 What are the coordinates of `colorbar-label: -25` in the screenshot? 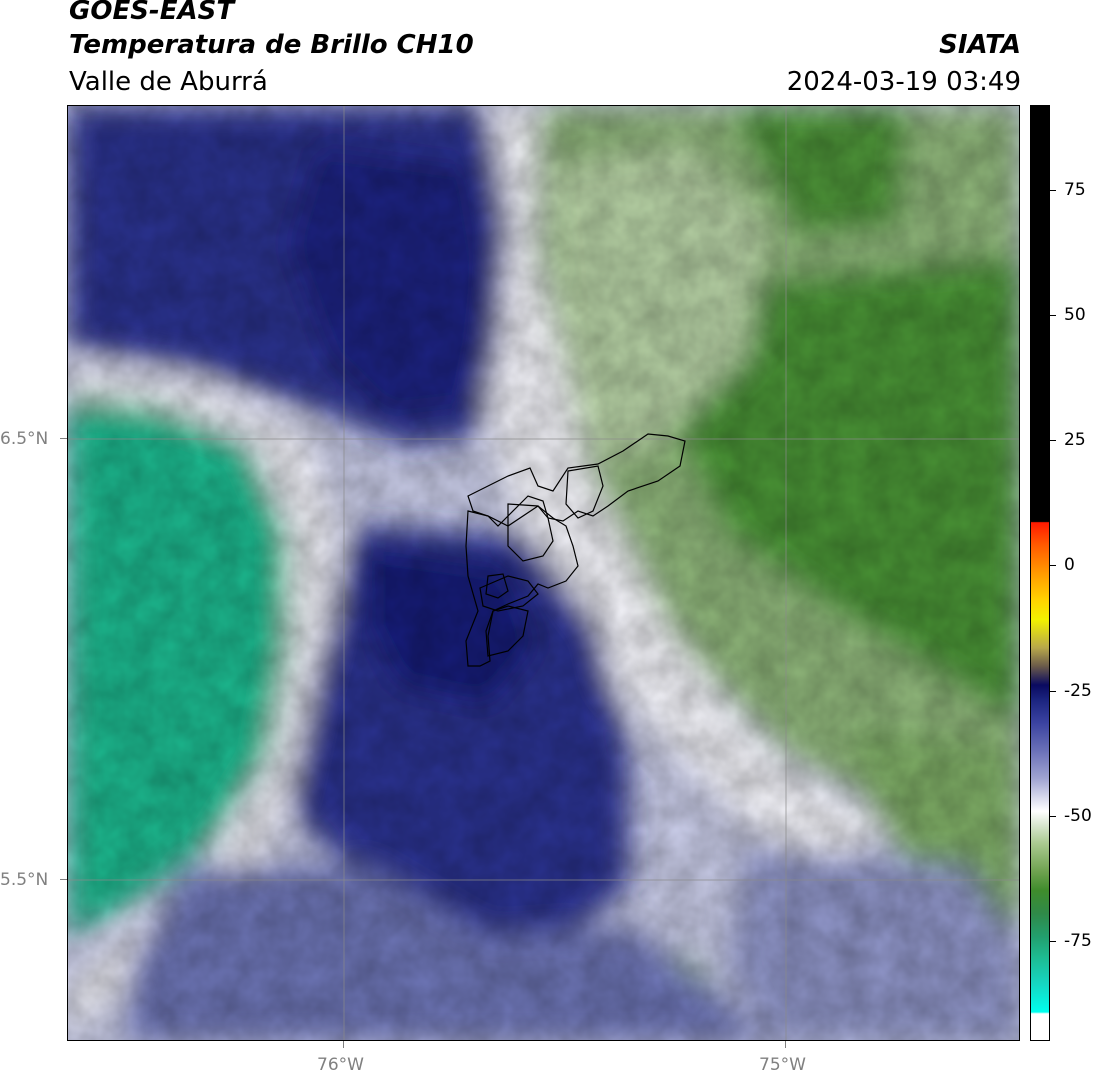 It's located at (1078, 691).